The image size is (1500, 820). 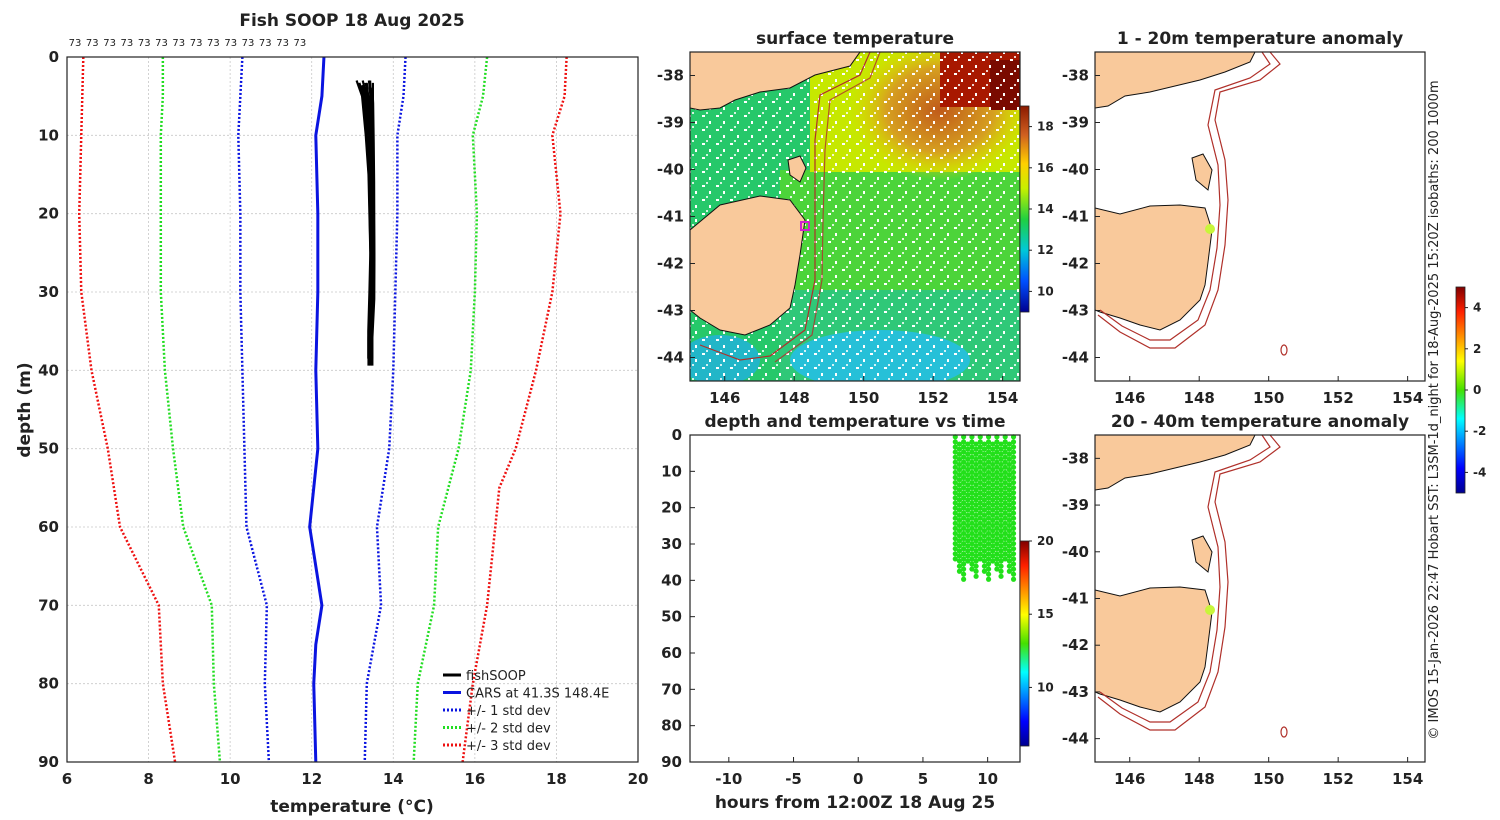 I want to click on profile-xtick-label: 8, so click(x=148, y=779).